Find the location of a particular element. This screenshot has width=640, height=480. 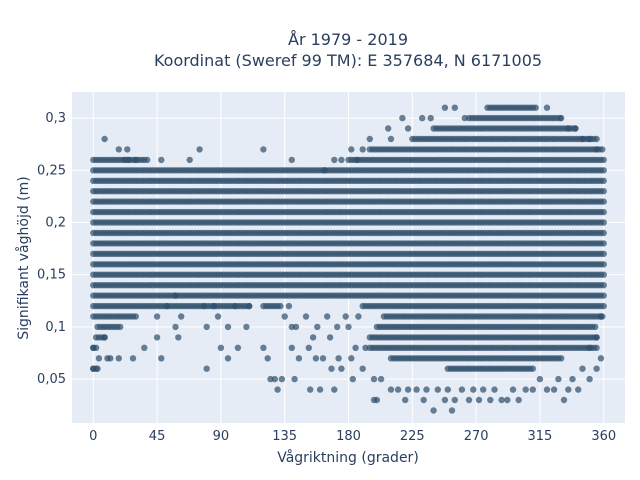

x-tick-label: 0 is located at coordinates (93, 436).